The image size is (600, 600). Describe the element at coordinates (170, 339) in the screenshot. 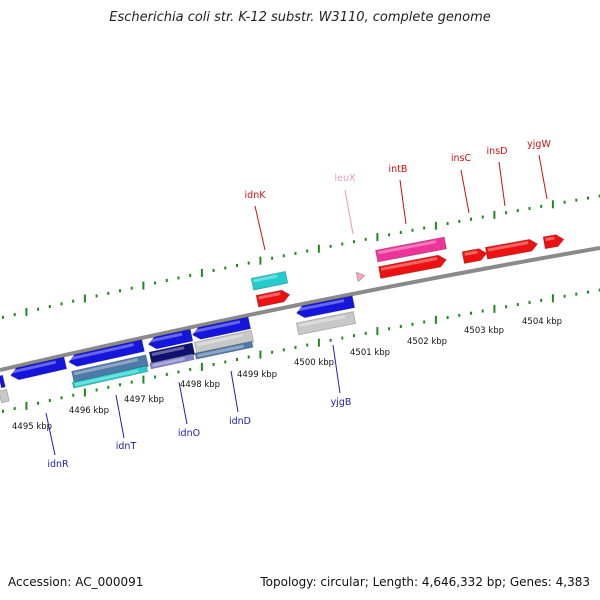

I see `gene-idnO-feature` at that location.